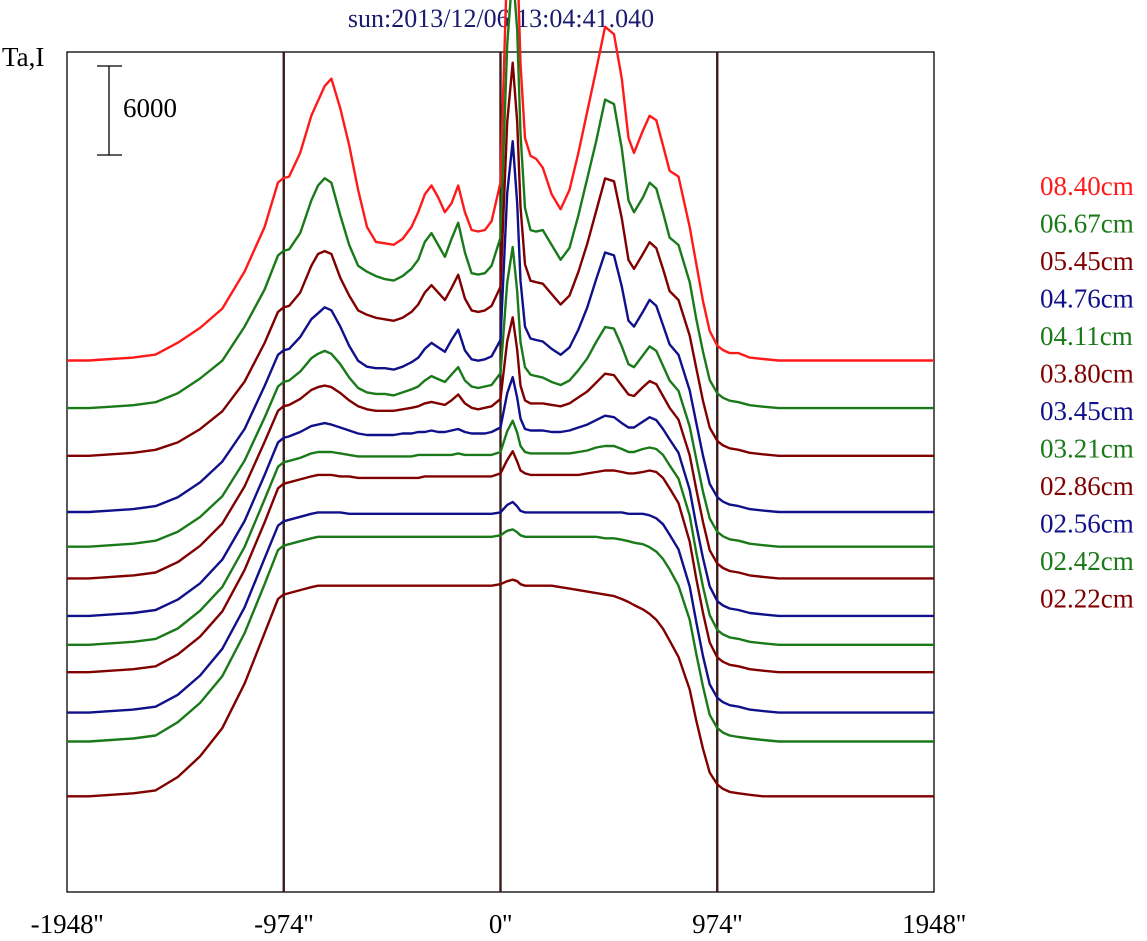 The width and height of the screenshot is (1147, 941). What do you see at coordinates (1087, 186) in the screenshot?
I see `legend-entry: 08.40cm` at bounding box center [1087, 186].